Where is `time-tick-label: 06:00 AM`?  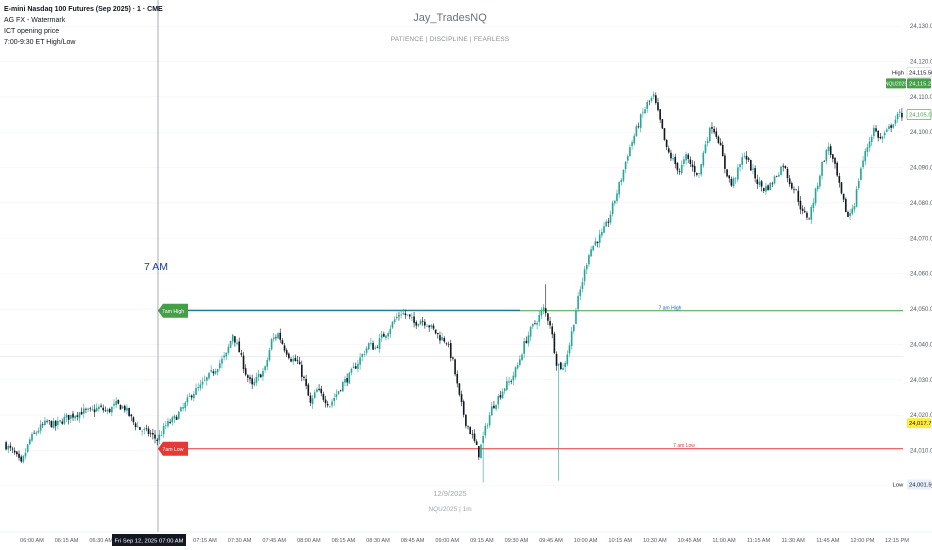 time-tick-label: 06:00 AM is located at coordinates (32, 541).